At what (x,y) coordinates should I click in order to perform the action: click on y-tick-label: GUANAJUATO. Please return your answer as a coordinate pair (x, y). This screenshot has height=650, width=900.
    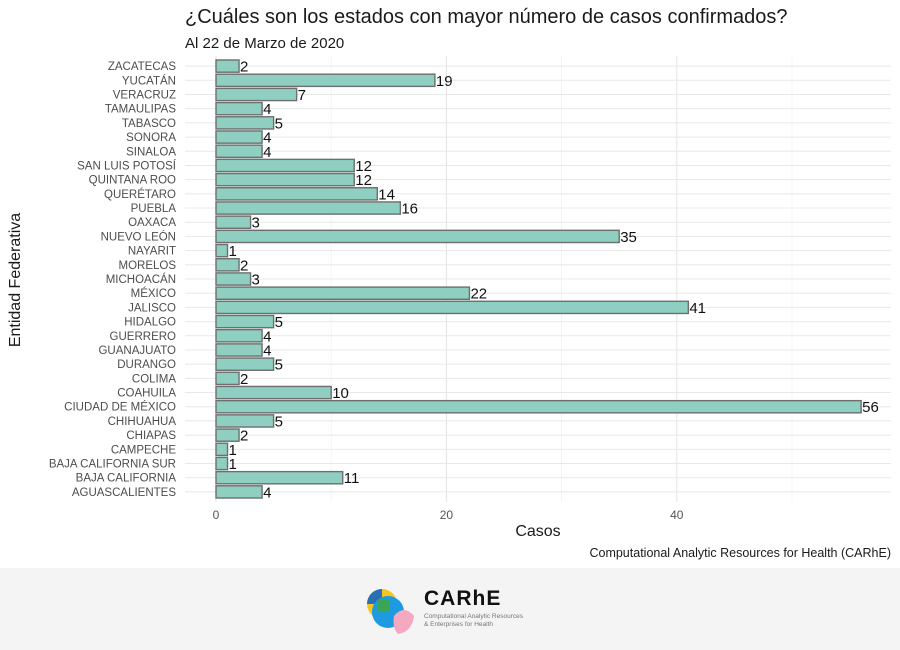
    Looking at the image, I should click on (137, 351).